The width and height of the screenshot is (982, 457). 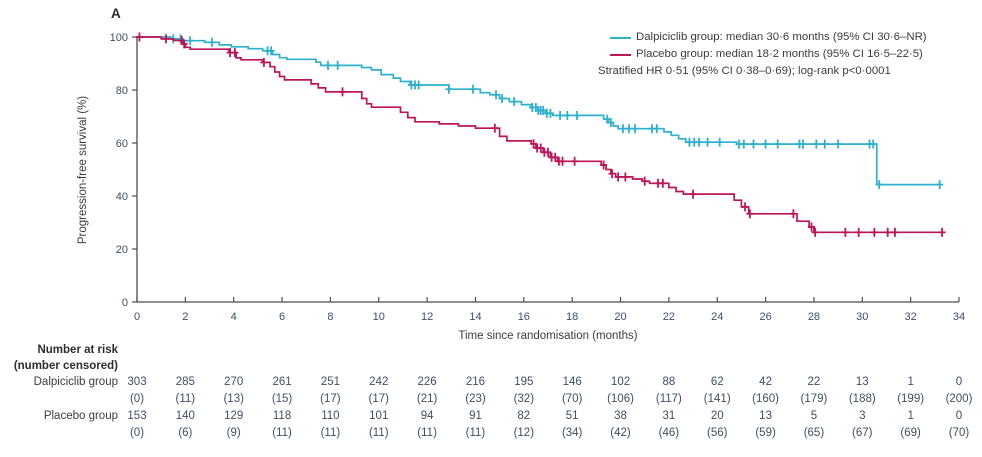 I want to click on censored-cell: (21), so click(x=427, y=399).